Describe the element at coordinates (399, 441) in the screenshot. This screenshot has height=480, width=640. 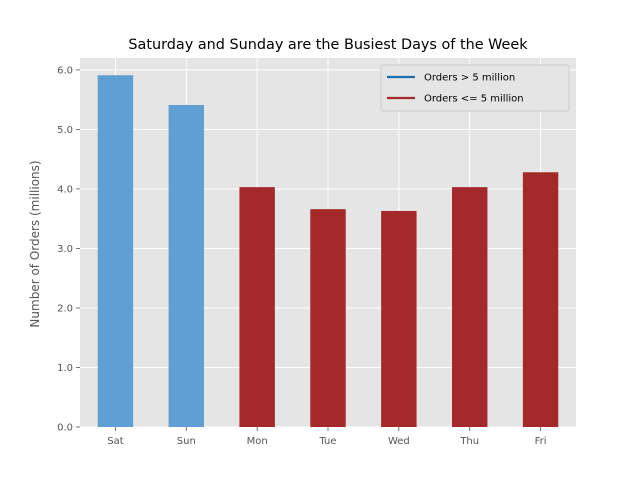
I see `x-tick-label: Wed` at that location.